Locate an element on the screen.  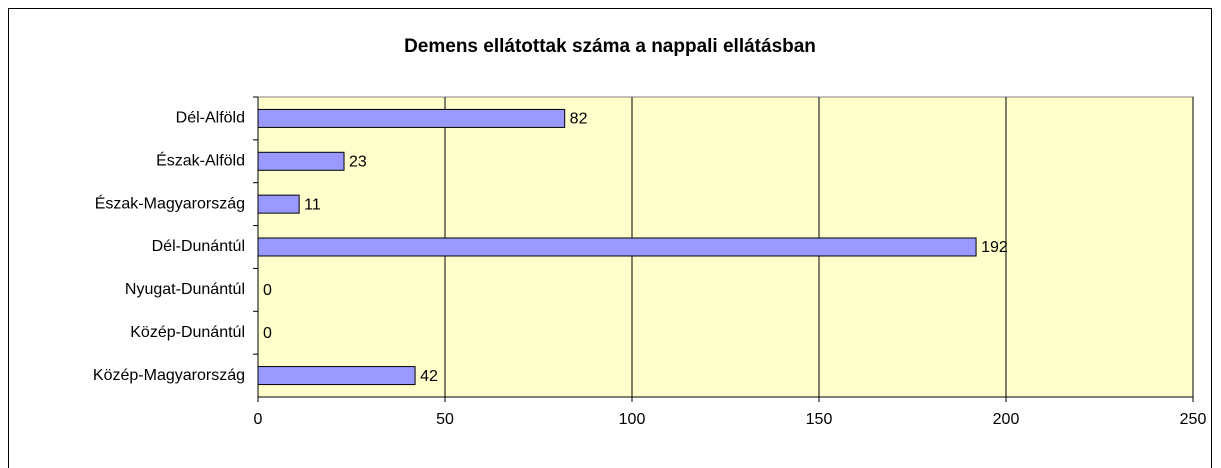
y-tick-label: Közép-Dunántúl is located at coordinates (187, 332).